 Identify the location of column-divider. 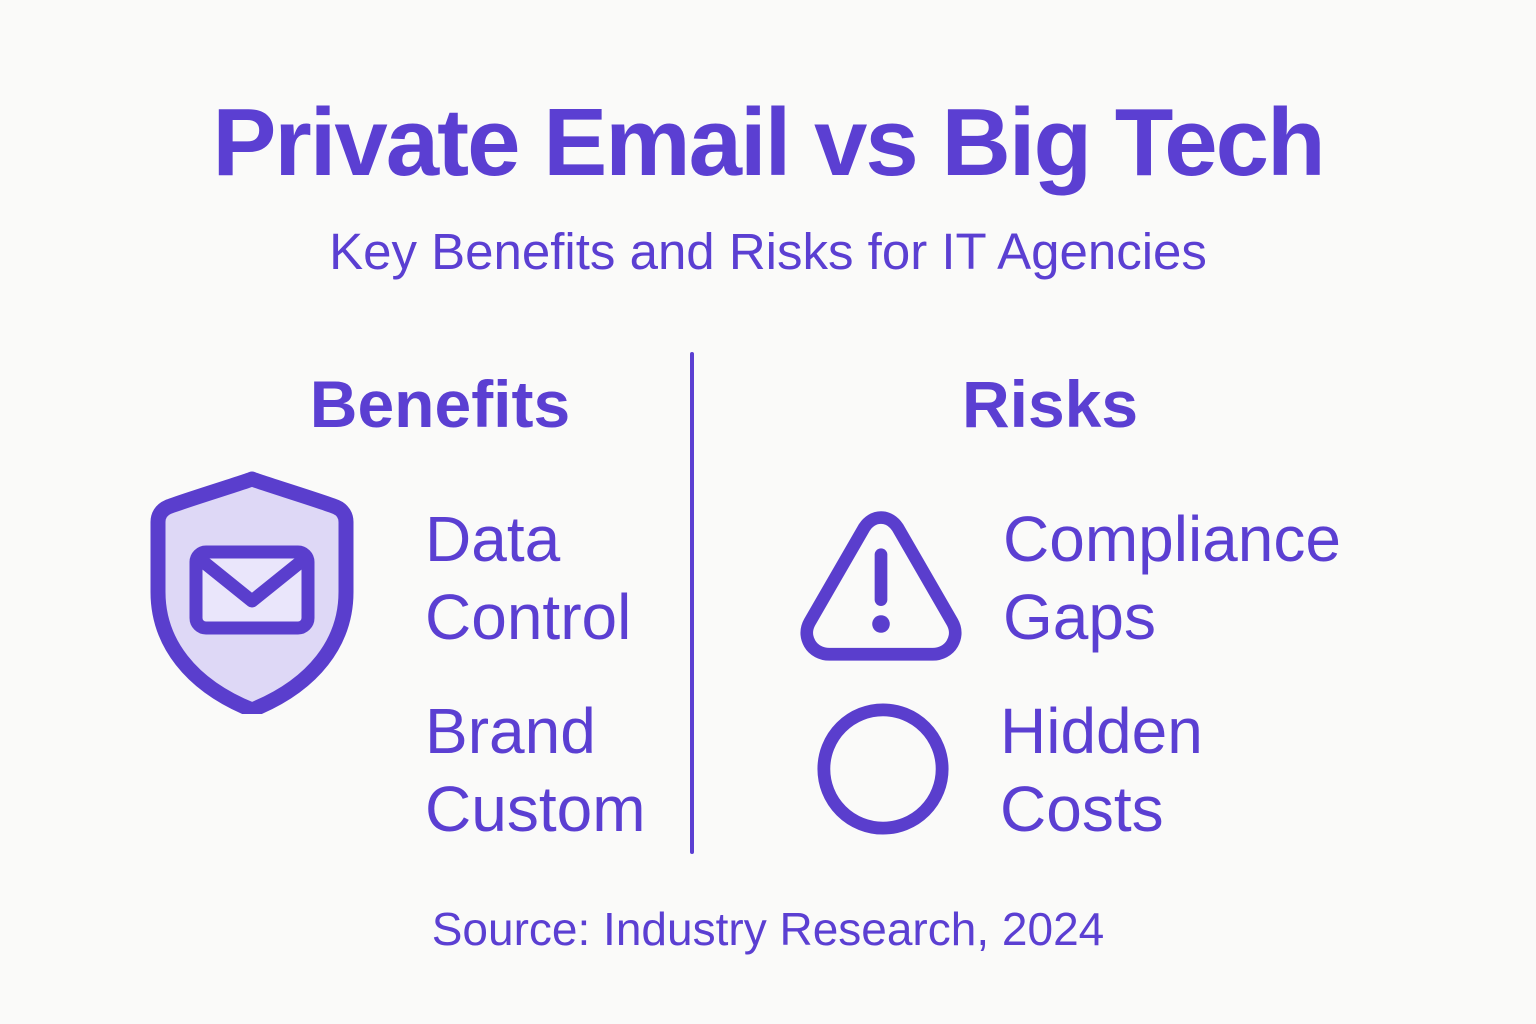
(692, 603).